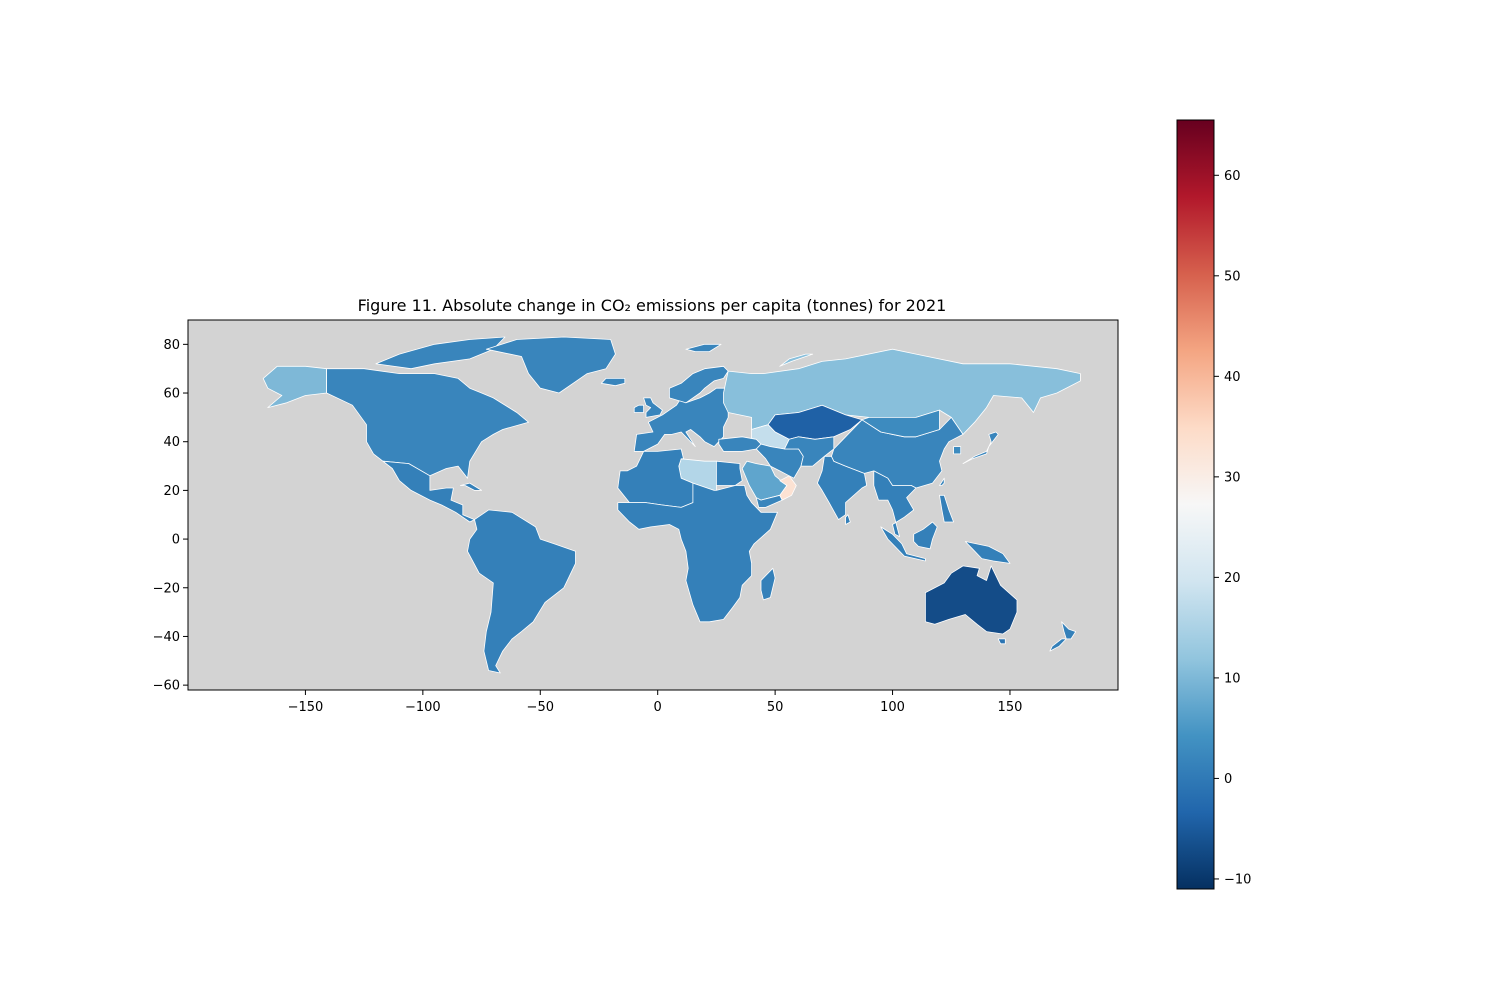 The width and height of the screenshot is (1500, 1000). I want to click on y-tick-label: 80, so click(171, 345).